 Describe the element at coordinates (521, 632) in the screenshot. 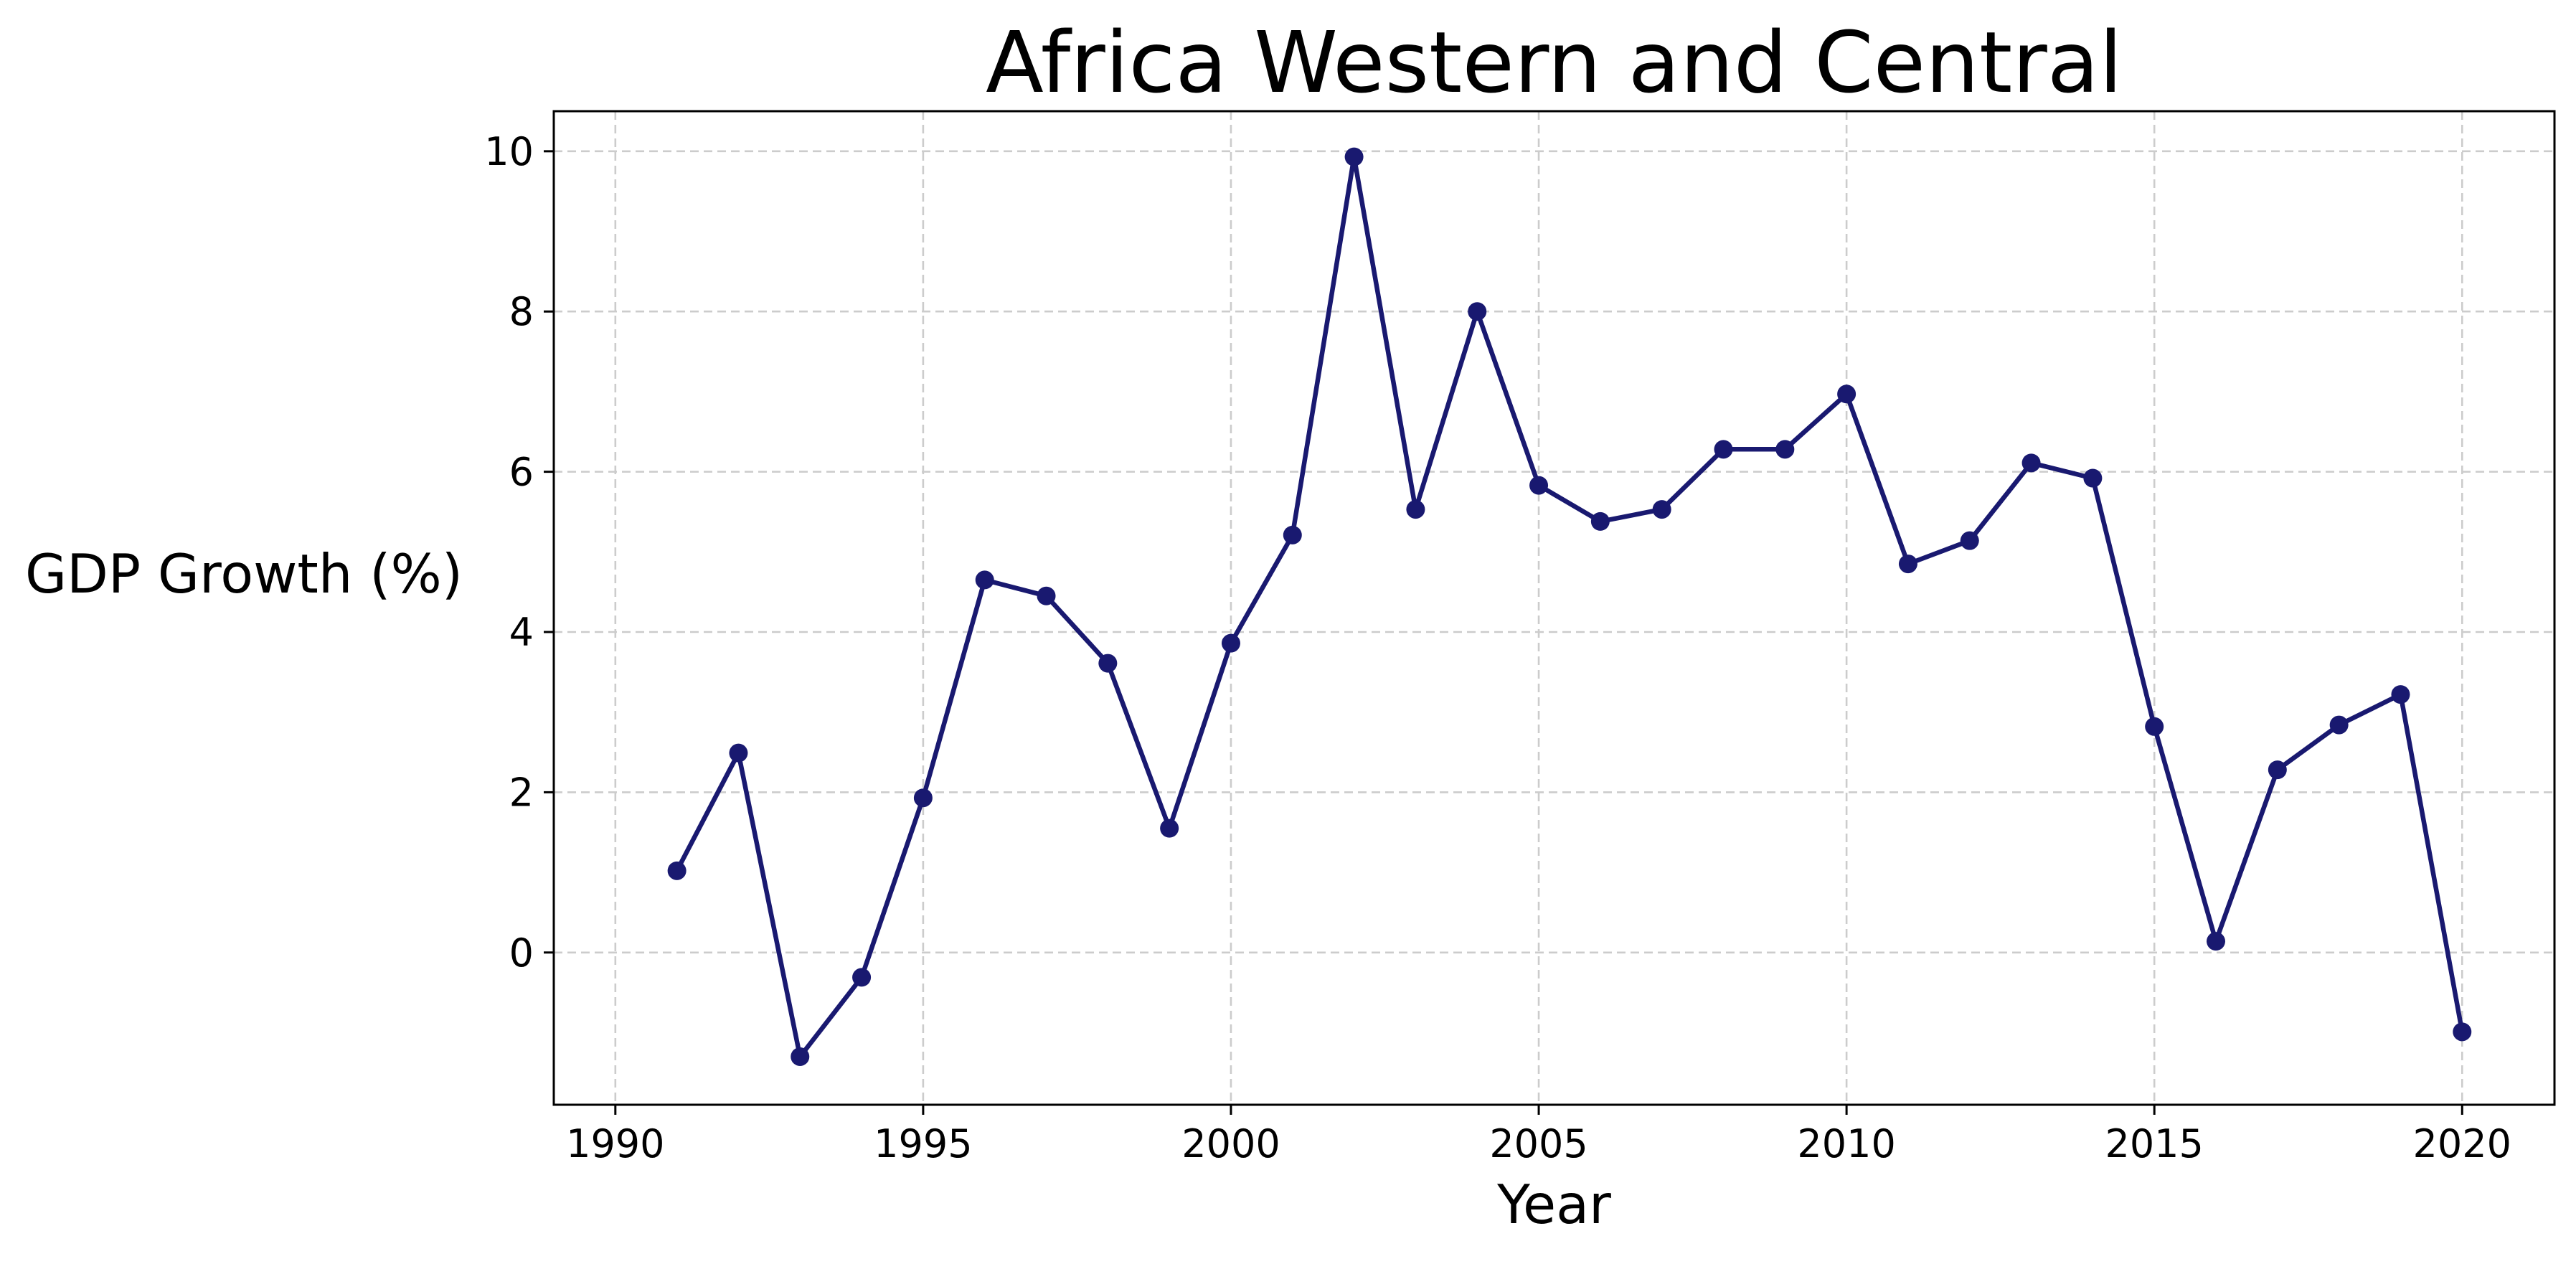

I see `y-tick-label: 4` at that location.